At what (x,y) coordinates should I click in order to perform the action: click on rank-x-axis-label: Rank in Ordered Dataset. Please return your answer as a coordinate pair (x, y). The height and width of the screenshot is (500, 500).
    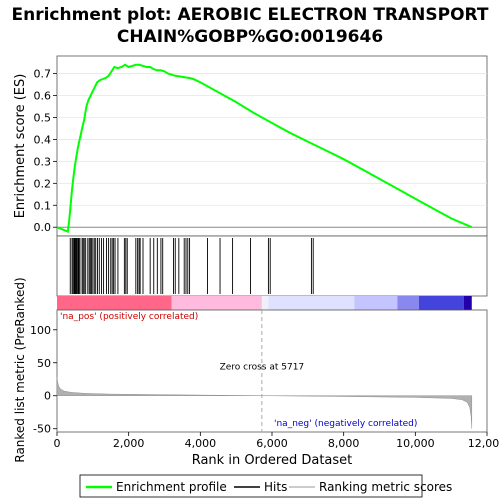
    Looking at the image, I should click on (272, 460).